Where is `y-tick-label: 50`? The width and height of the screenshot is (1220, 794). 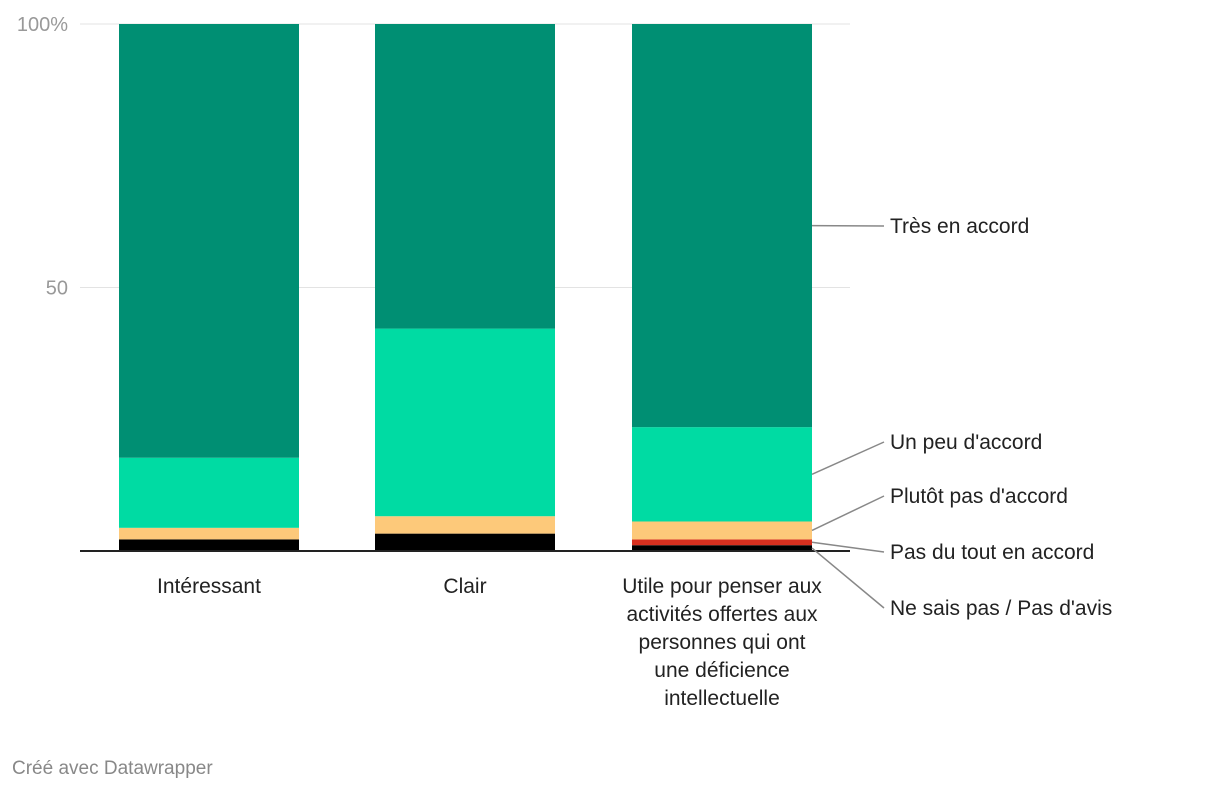
y-tick-label: 50 is located at coordinates (57, 289).